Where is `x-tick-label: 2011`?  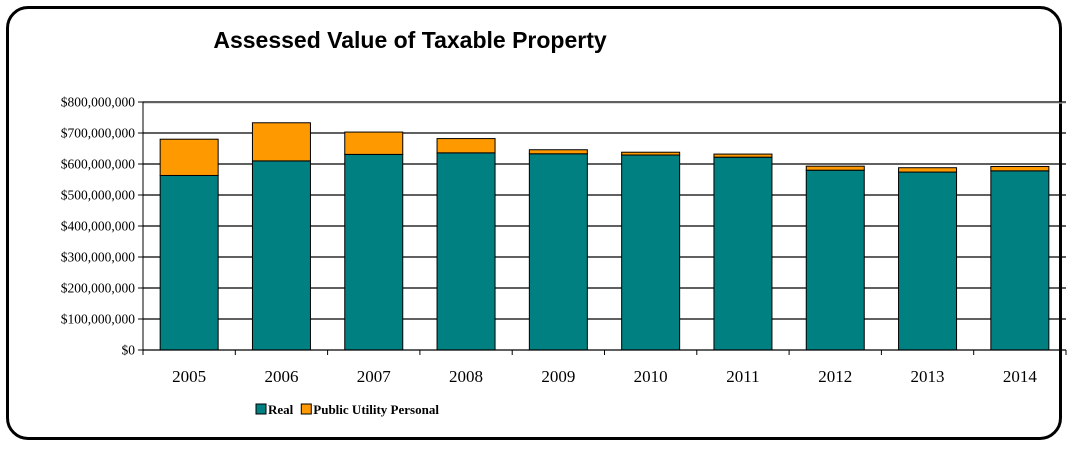 x-tick-label: 2011 is located at coordinates (742, 376).